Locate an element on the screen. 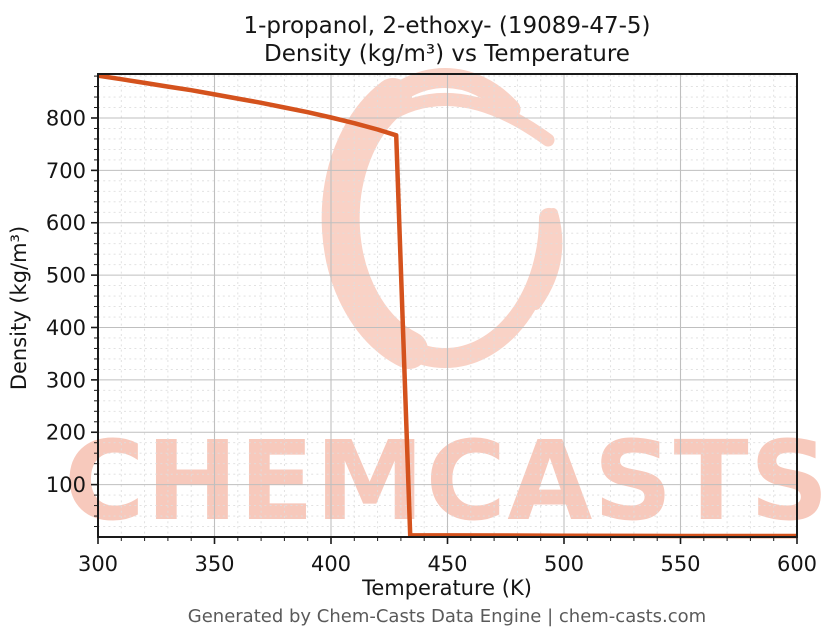 The image size is (830, 644). x-tick-label: 350 is located at coordinates (214, 564).